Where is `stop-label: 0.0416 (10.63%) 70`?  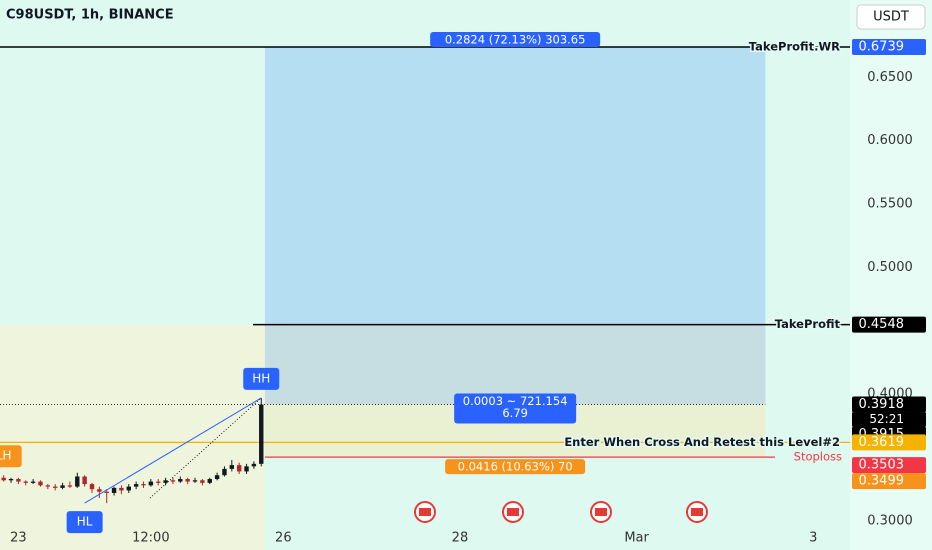 stop-label: 0.0416 (10.63%) 70 is located at coordinates (515, 467).